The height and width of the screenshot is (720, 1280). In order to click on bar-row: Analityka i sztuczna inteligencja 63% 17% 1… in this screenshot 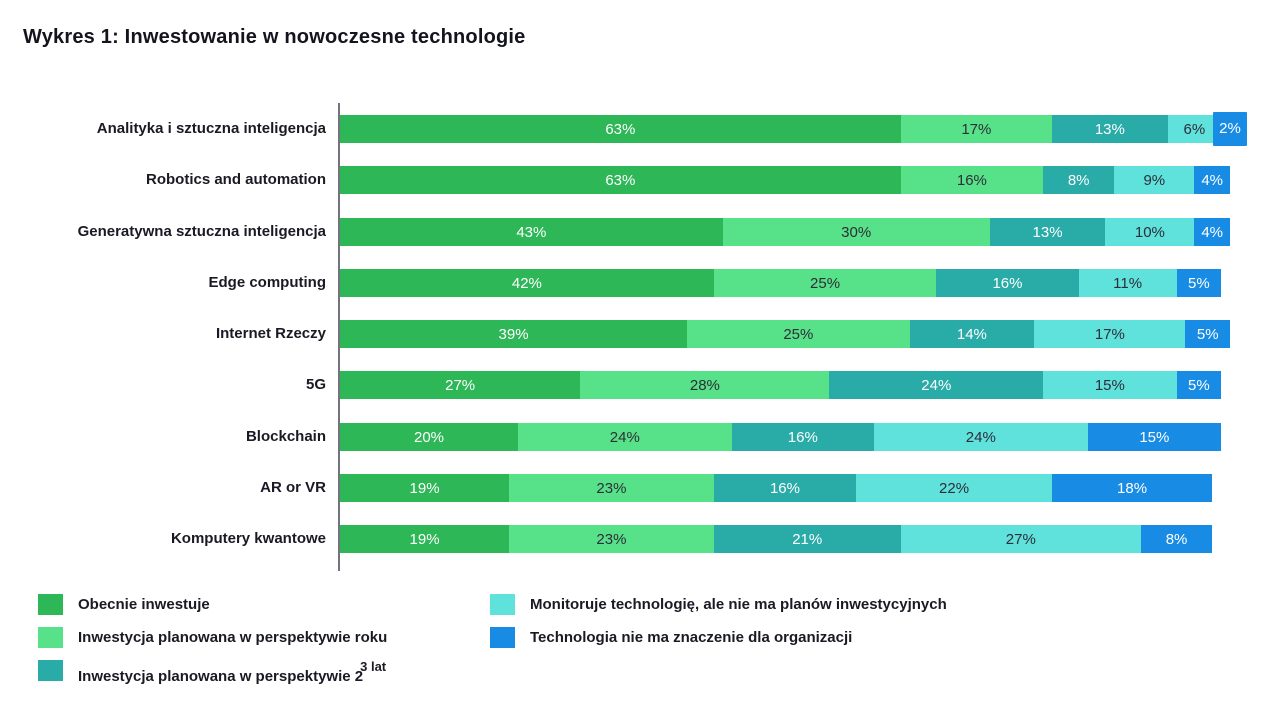, I will do `click(640, 129)`.